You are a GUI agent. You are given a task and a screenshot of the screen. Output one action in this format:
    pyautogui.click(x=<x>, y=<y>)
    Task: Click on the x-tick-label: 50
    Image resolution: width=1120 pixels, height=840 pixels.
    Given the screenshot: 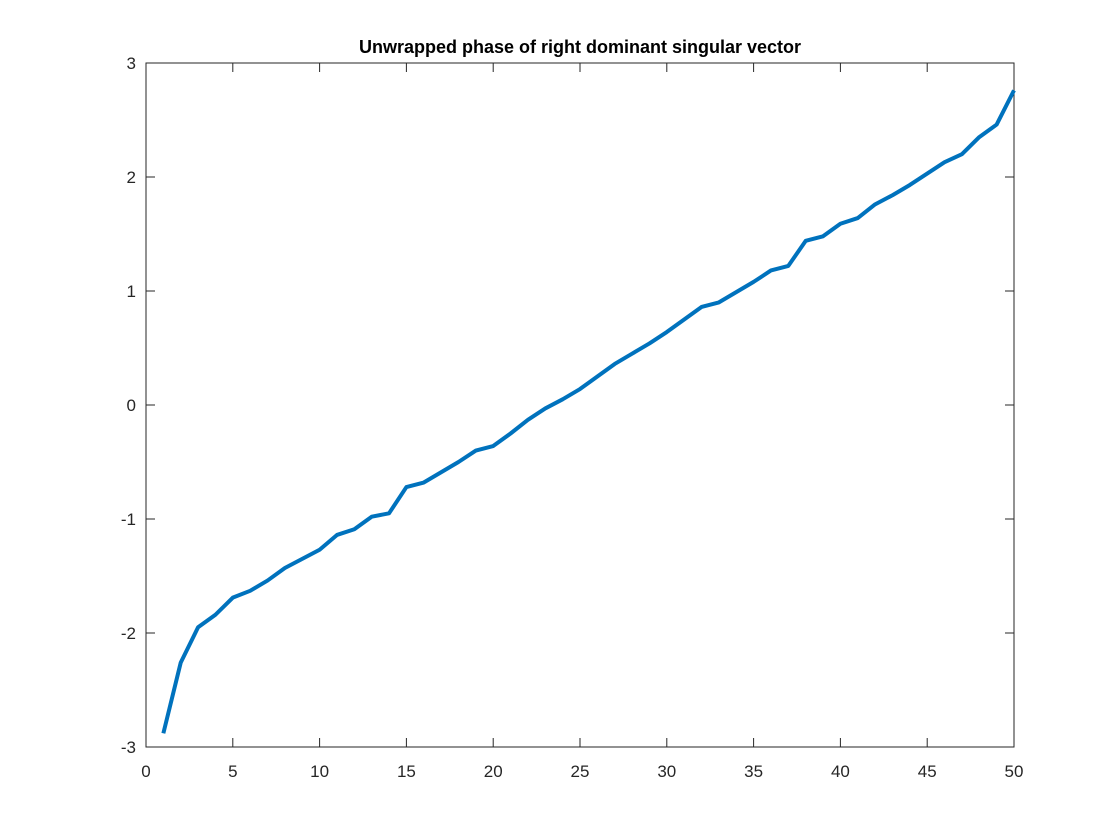 What is the action you would take?
    pyautogui.click(x=1014, y=771)
    